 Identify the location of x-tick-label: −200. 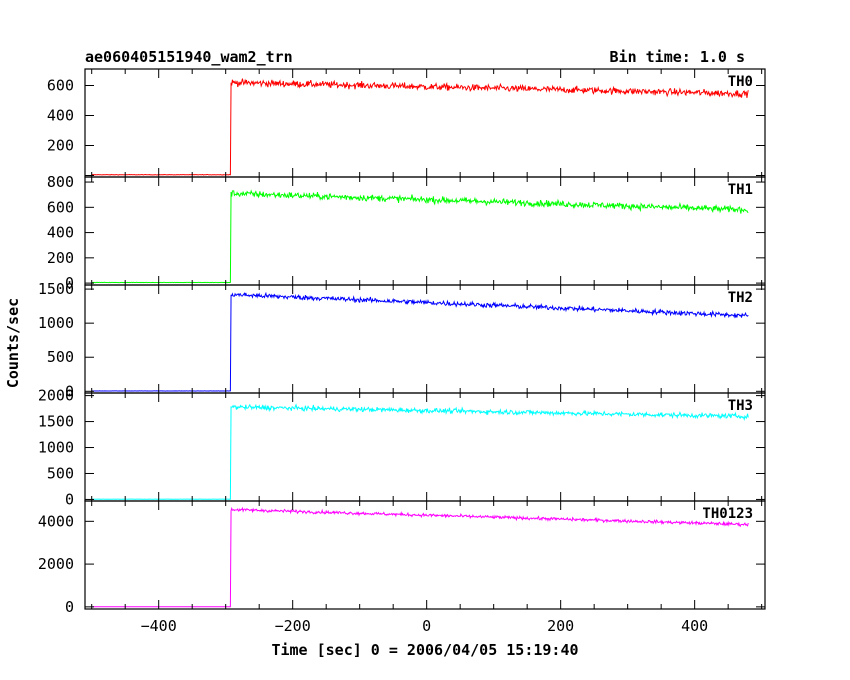
(293, 626).